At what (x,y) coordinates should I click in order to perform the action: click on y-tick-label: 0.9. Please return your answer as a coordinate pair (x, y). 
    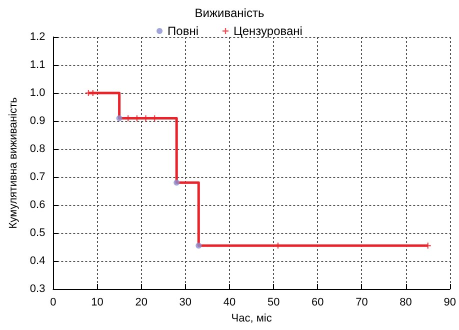
    Looking at the image, I should click on (38, 121).